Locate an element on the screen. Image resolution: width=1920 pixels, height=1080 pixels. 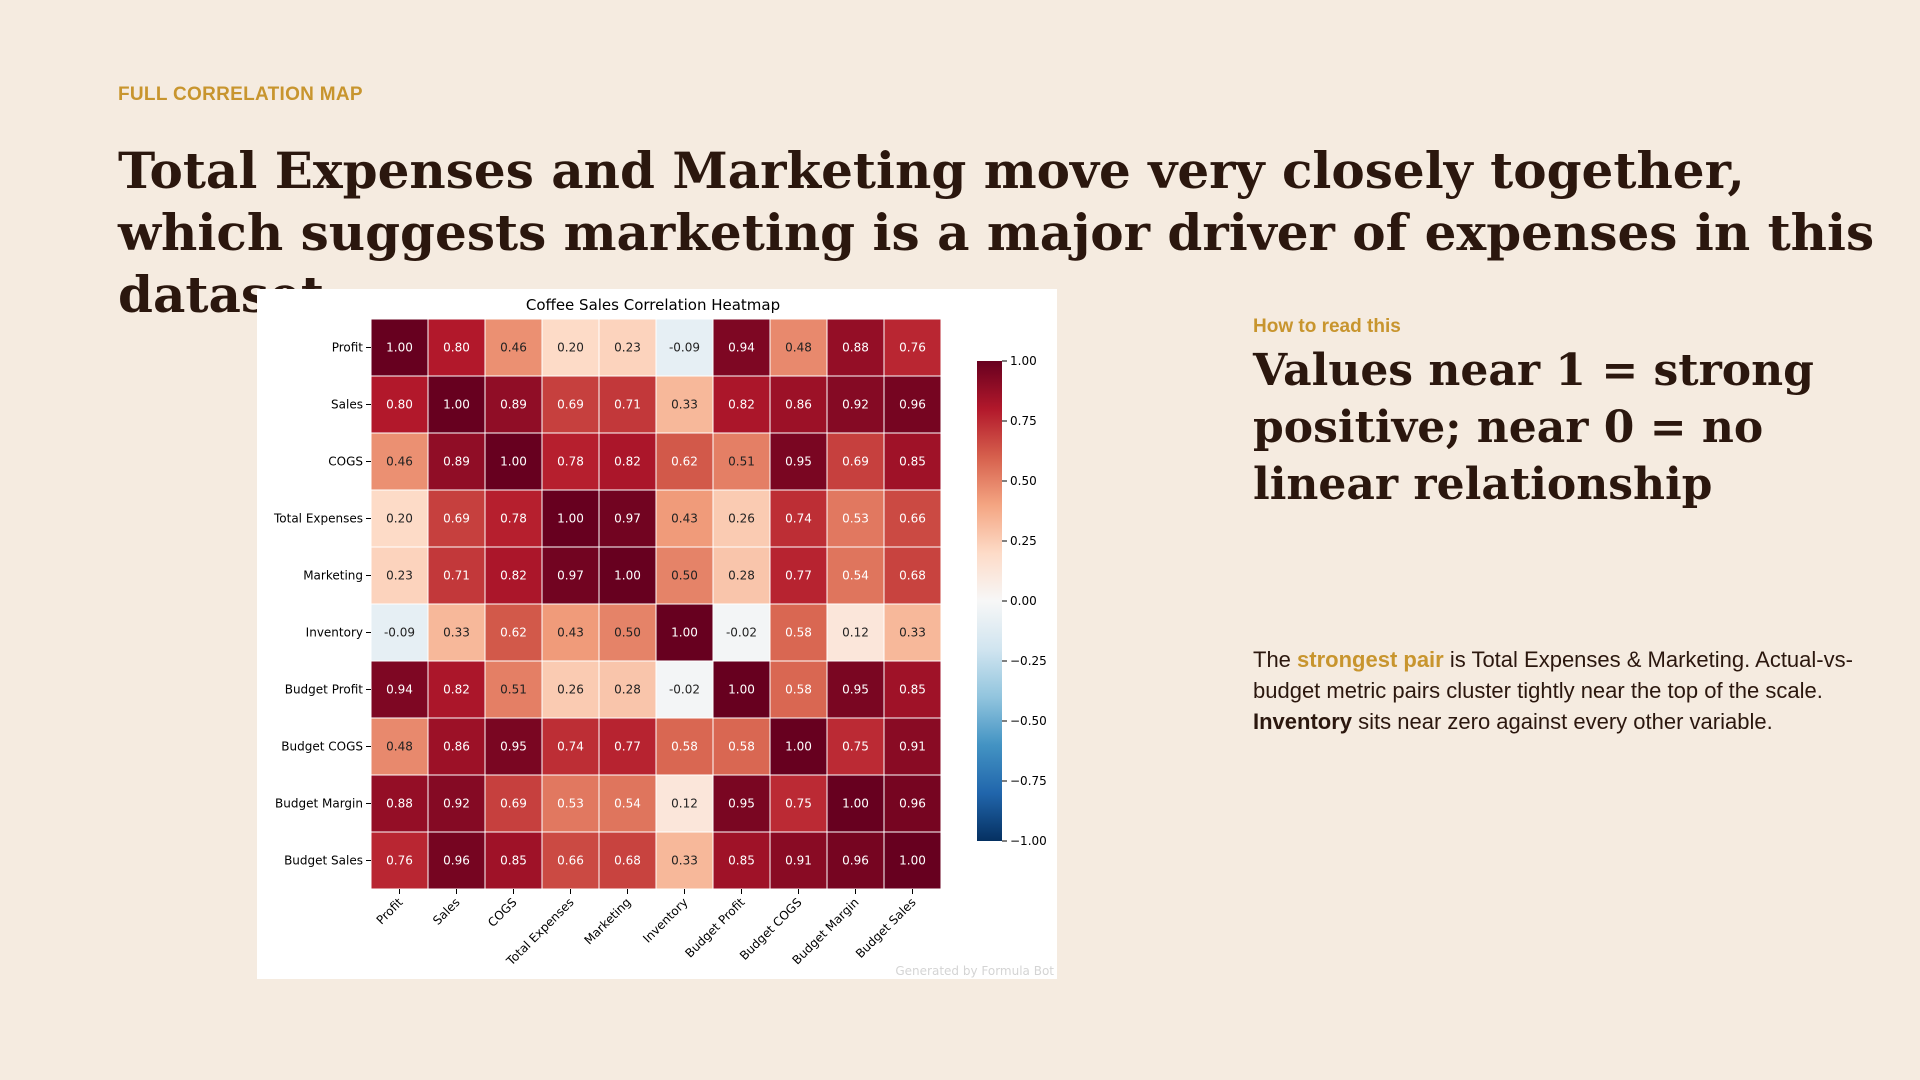
cell-value-label: 0.20 is located at coordinates (399, 519).